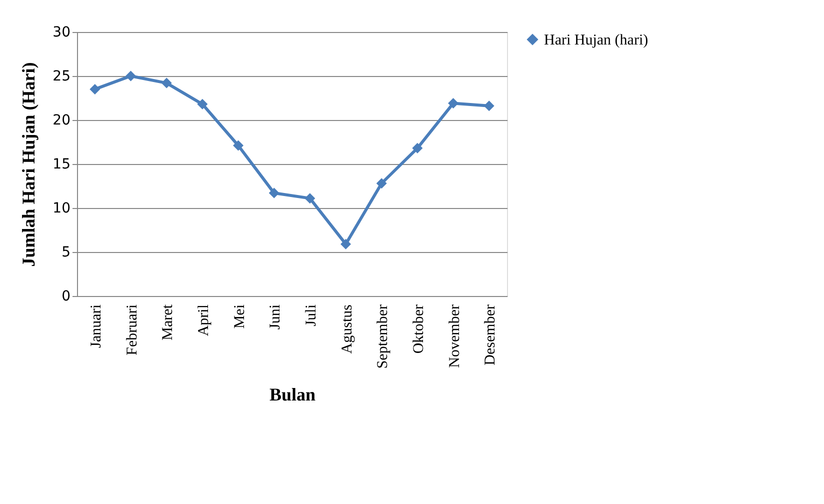 The width and height of the screenshot is (824, 504). Describe the element at coordinates (66, 296) in the screenshot. I see `y-tick-label: 0` at that location.